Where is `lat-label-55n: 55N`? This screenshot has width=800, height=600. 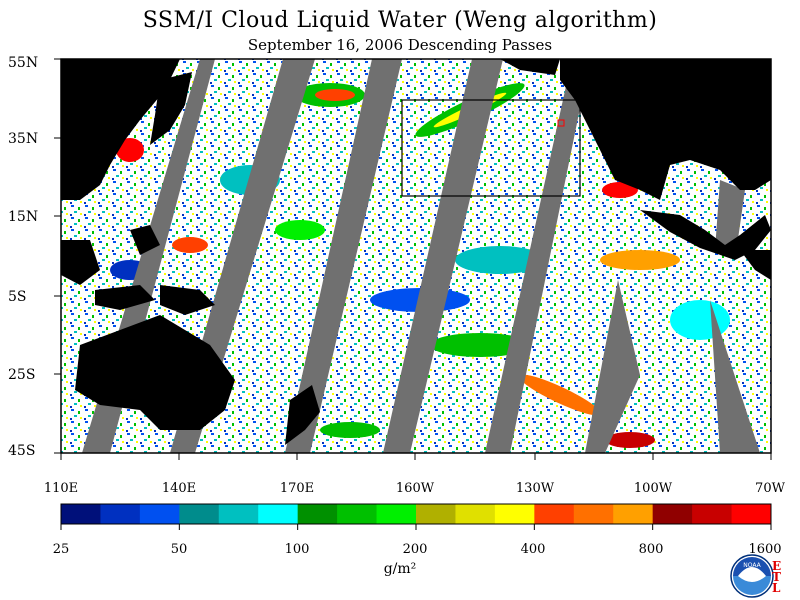
lat-label-55n: 55N is located at coordinates (23, 63).